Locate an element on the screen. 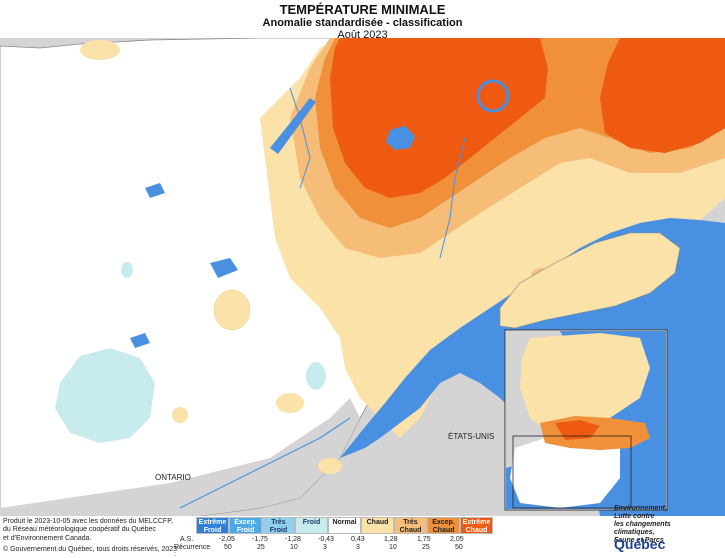 The width and height of the screenshot is (725, 558). legend-threshold-7: 2,05 is located at coordinates (457, 539).